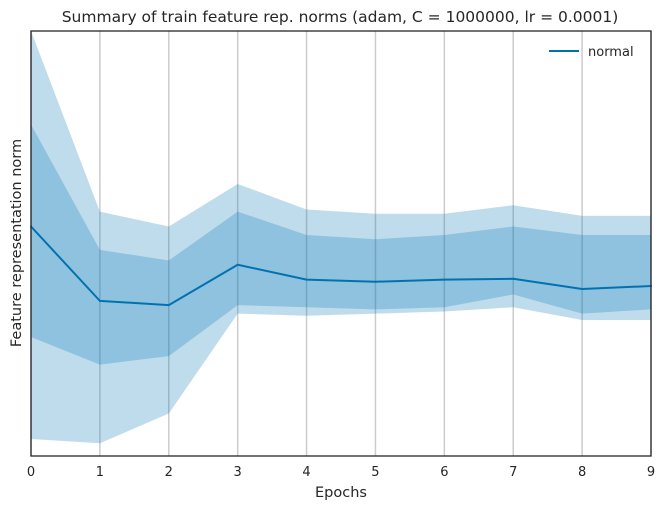 This screenshot has width=664, height=510. I want to click on x-tick-label-0: 0, so click(31, 472).